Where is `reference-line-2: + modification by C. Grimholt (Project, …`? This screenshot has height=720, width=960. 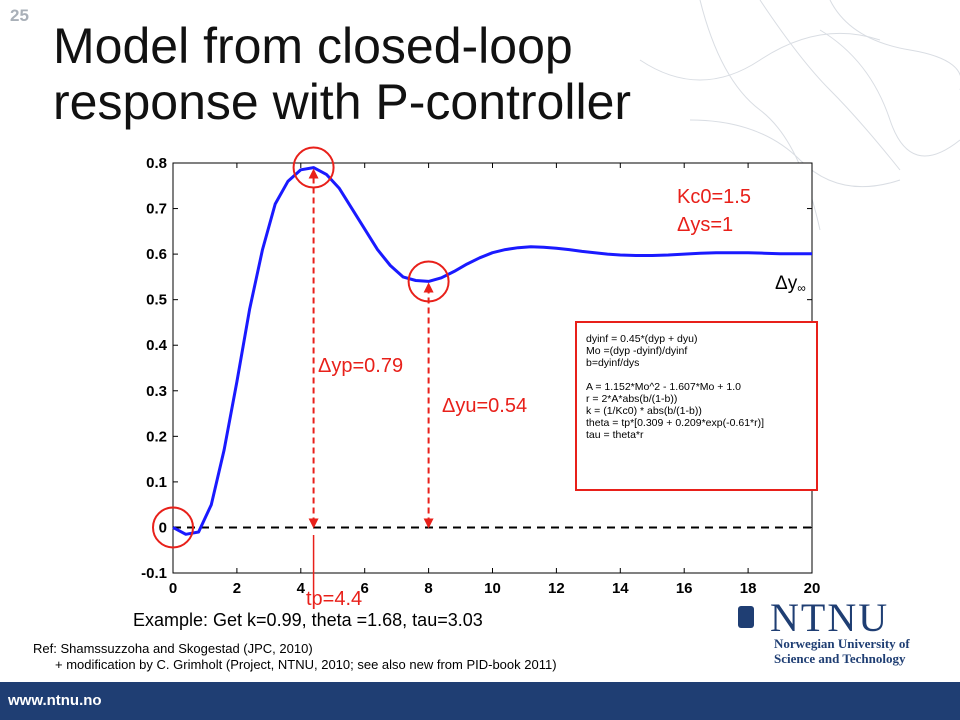 reference-line-2: + modification by C. Grimholt (Project, … is located at coordinates (306, 664).